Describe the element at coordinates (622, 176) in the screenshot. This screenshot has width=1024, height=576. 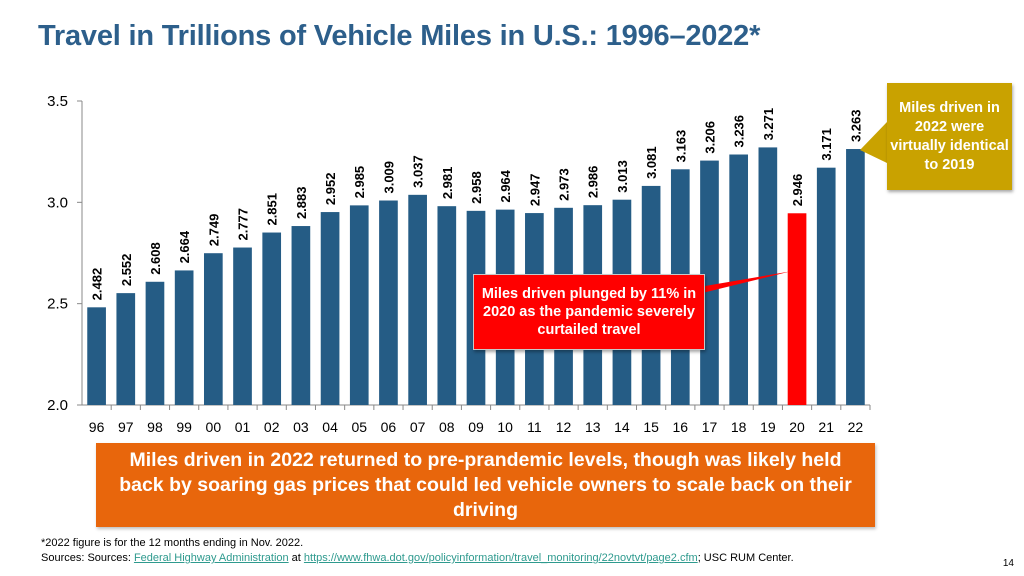
I see `data-label: 3.013` at that location.